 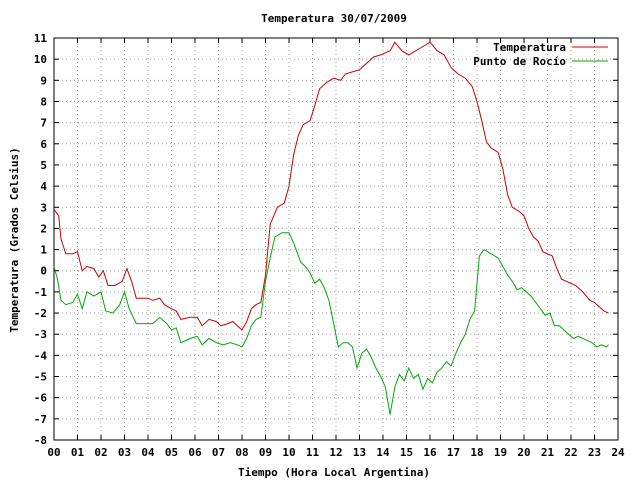 What do you see at coordinates (40, 59) in the screenshot?
I see `y-tick-label: 10` at bounding box center [40, 59].